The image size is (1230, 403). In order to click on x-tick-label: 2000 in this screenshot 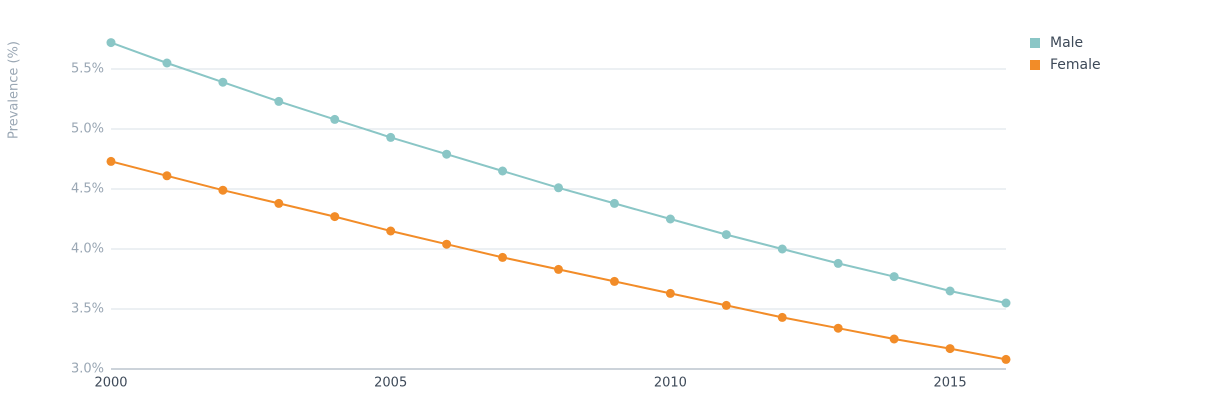, I will do `click(110, 383)`.